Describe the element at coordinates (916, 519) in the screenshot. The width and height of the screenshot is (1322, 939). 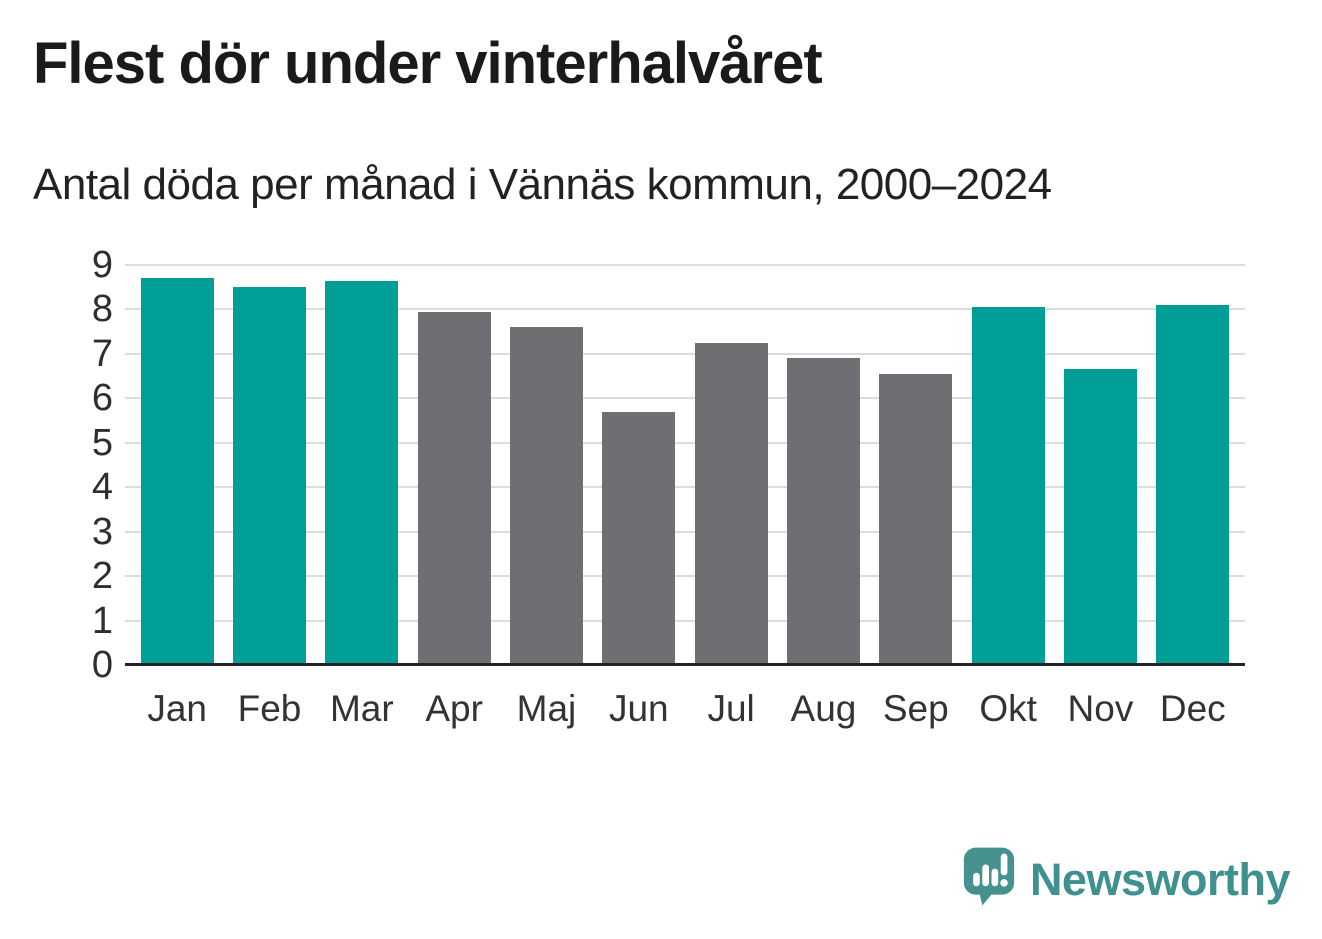
I see `bar-sep` at that location.